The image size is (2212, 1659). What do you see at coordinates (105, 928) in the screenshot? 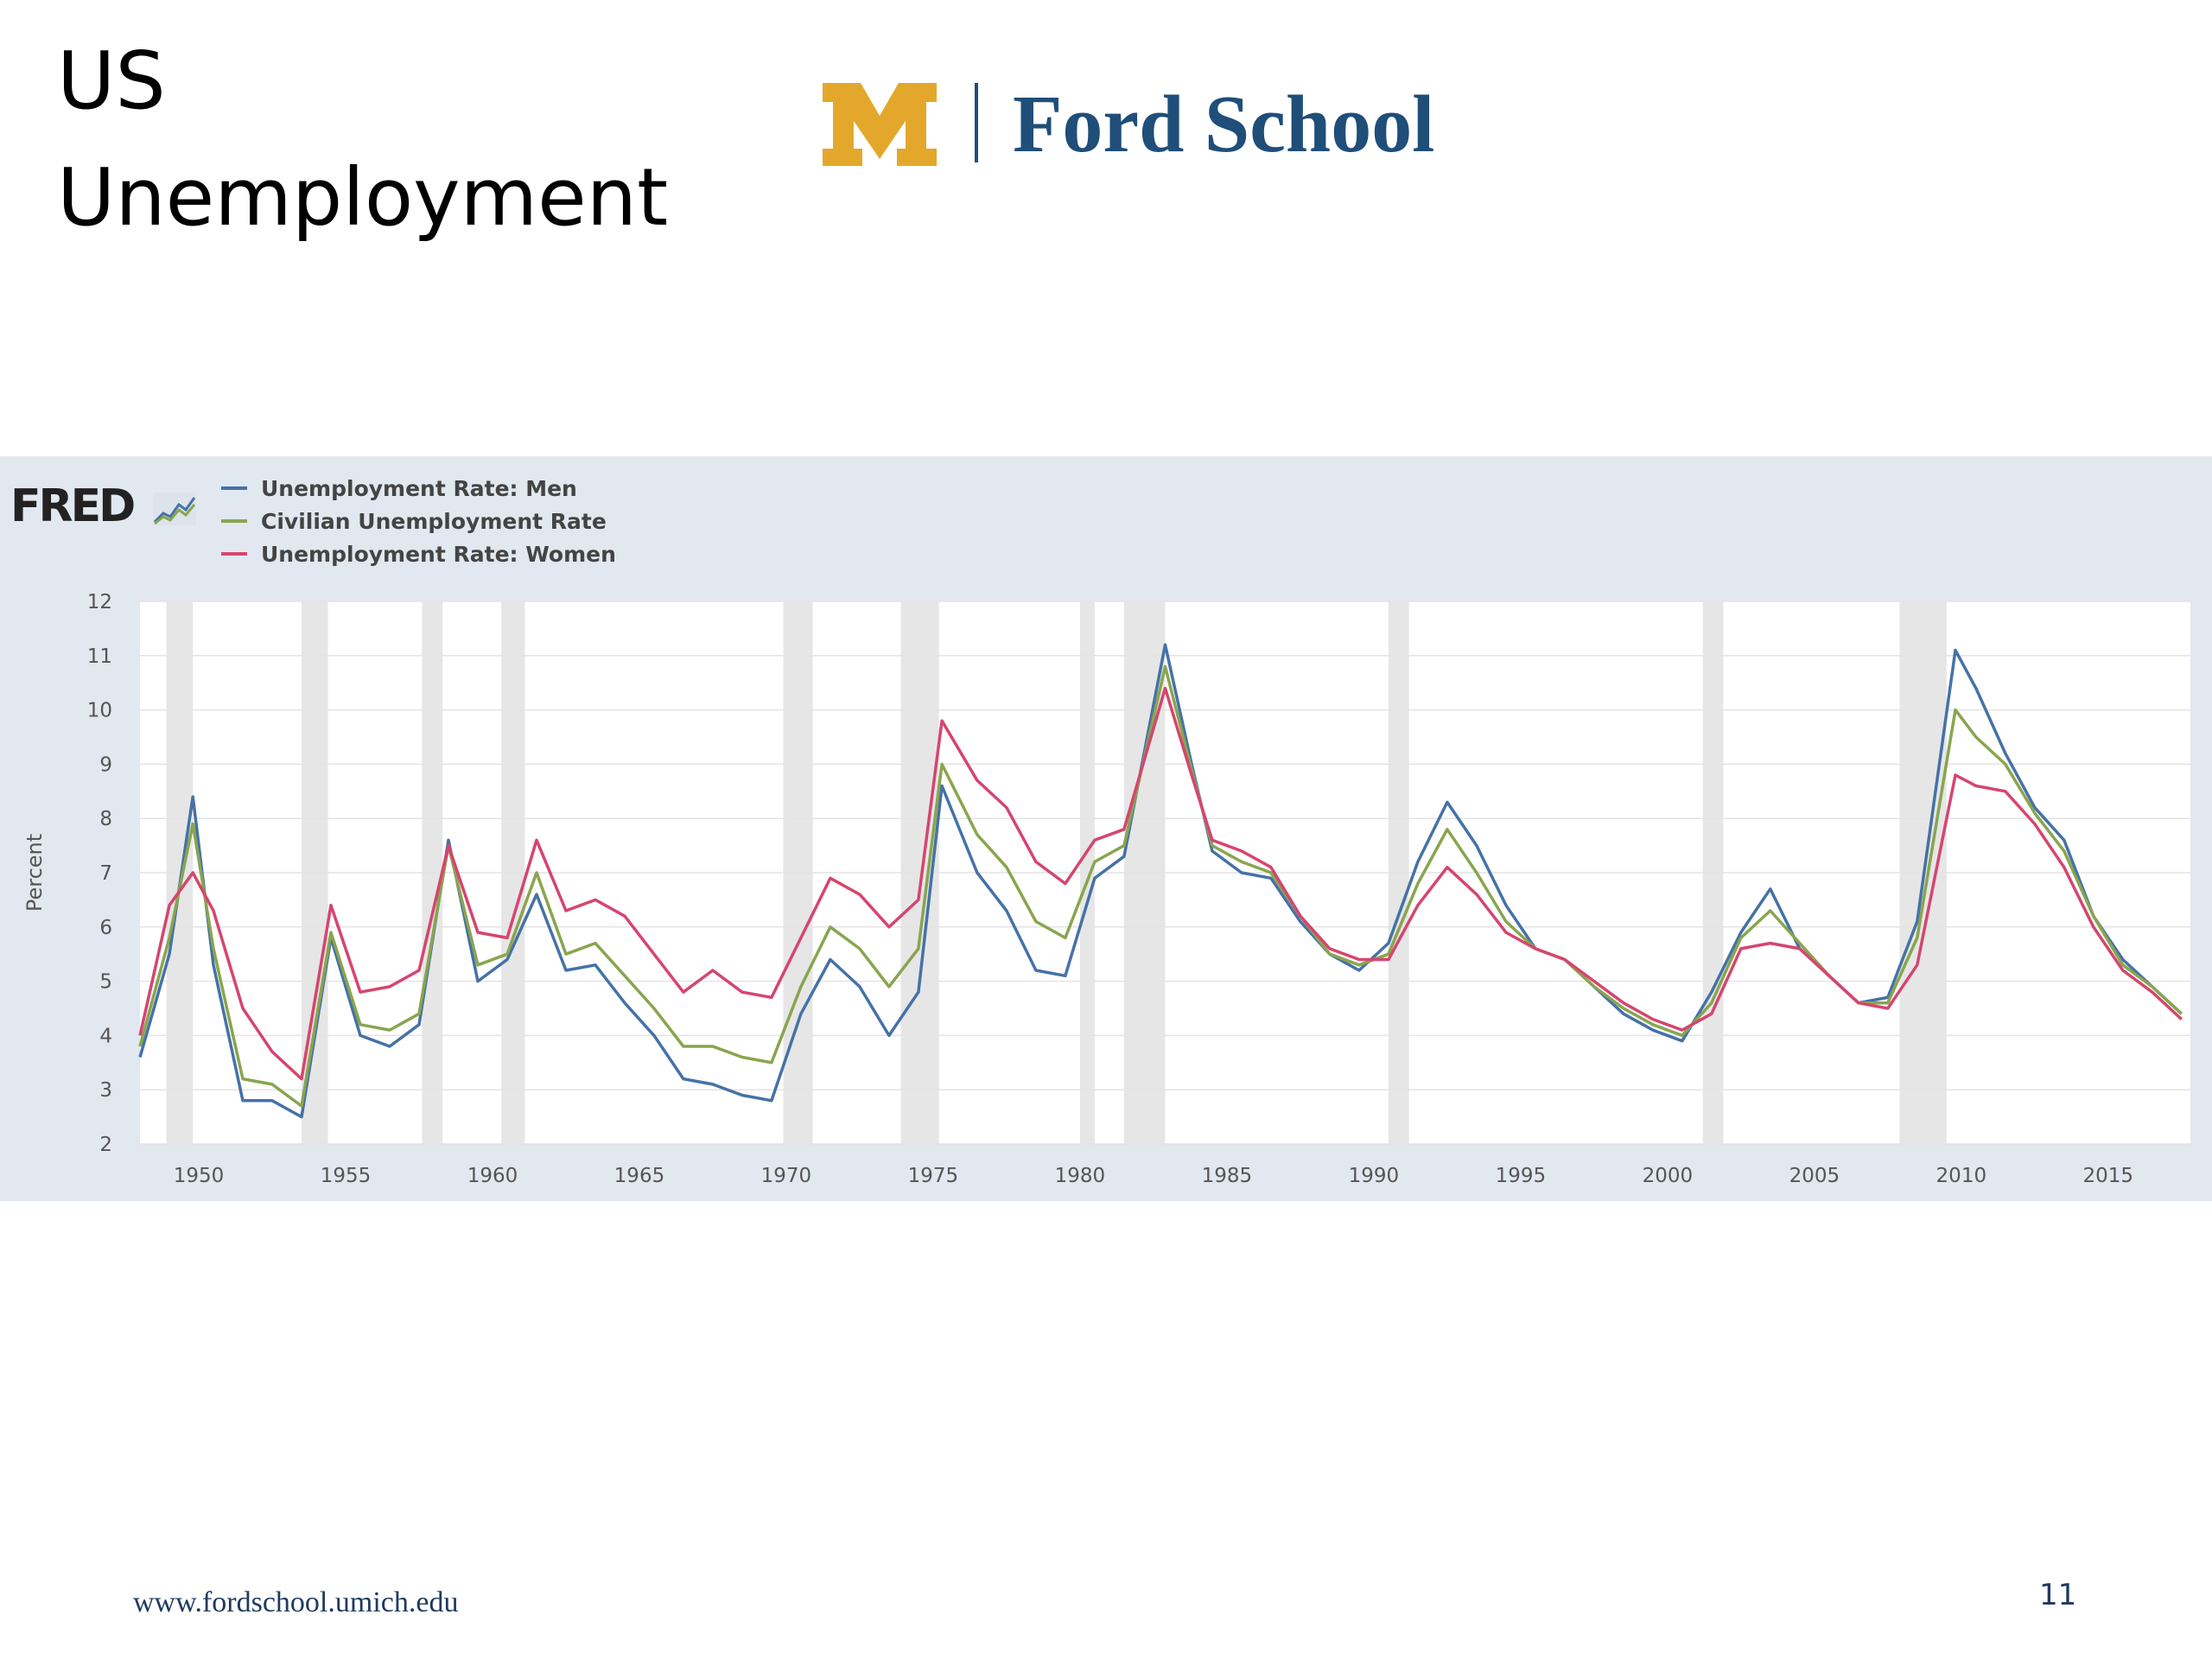
I see `y-tick-label: 6` at bounding box center [105, 928].